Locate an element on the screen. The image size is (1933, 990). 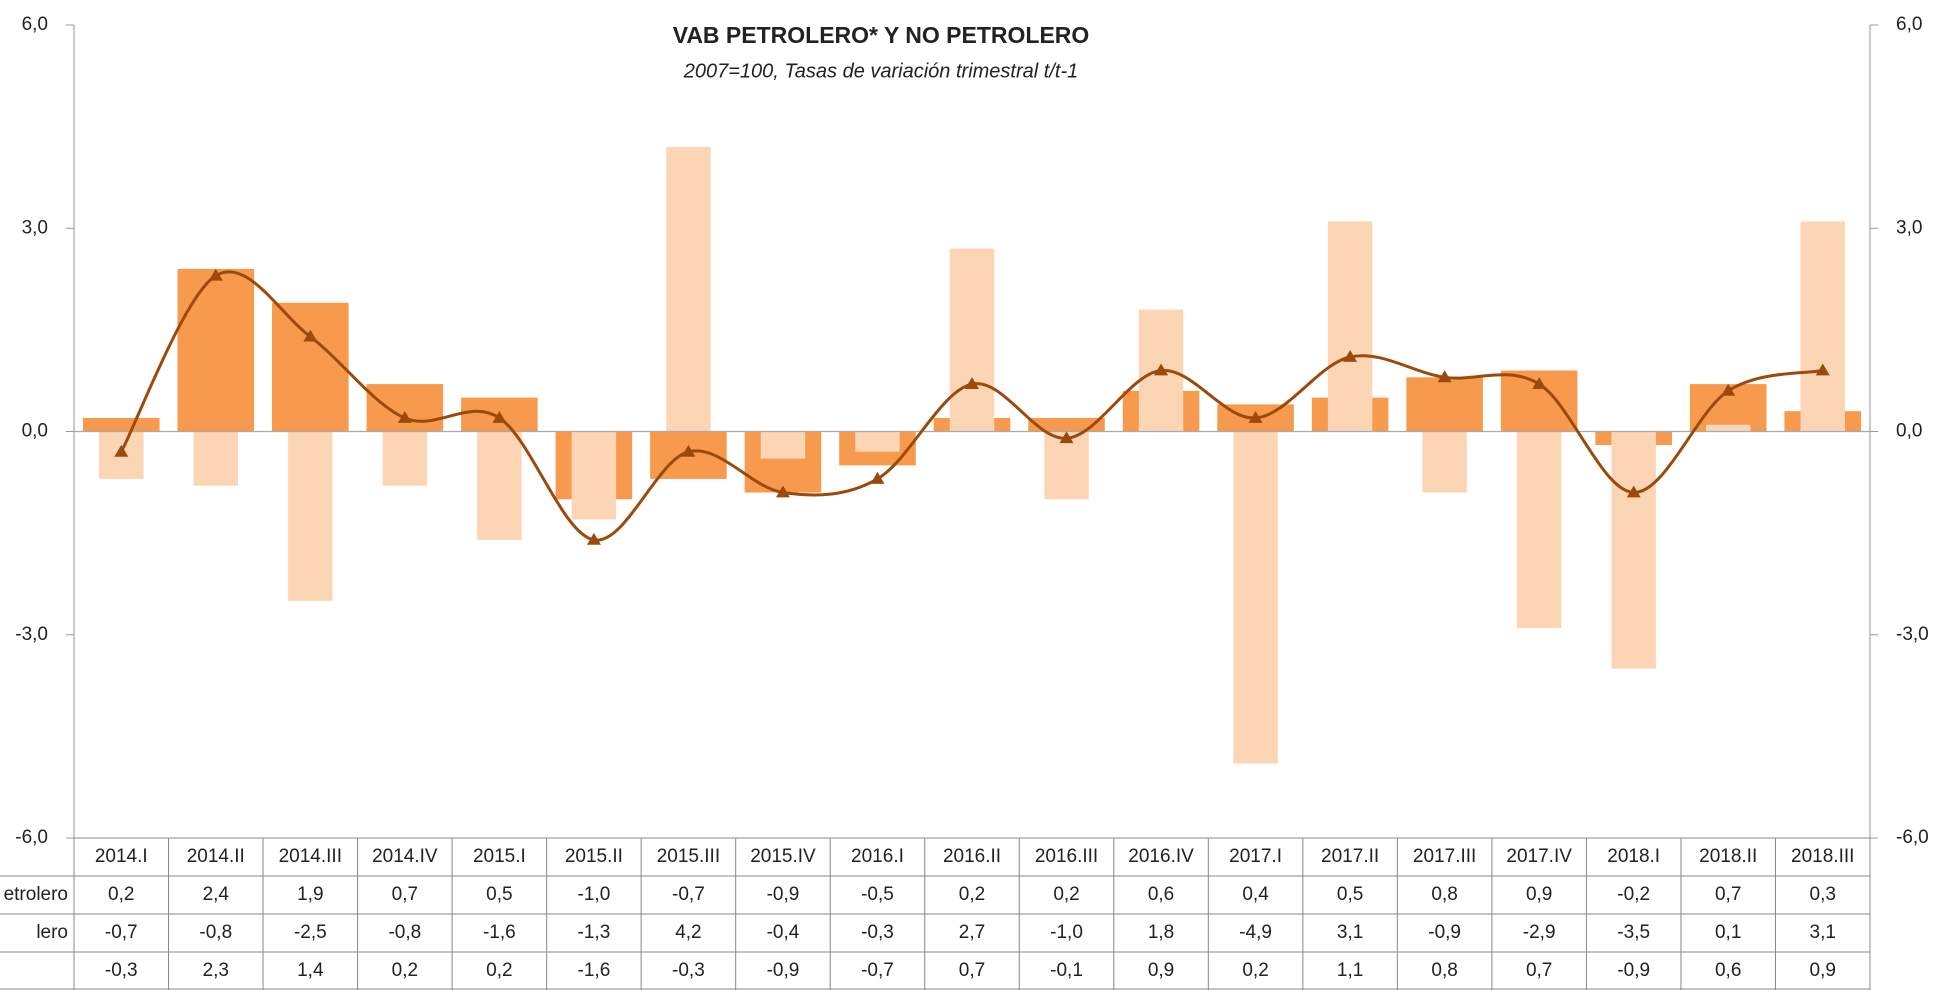
data-label: 0,4 is located at coordinates (1255, 894).